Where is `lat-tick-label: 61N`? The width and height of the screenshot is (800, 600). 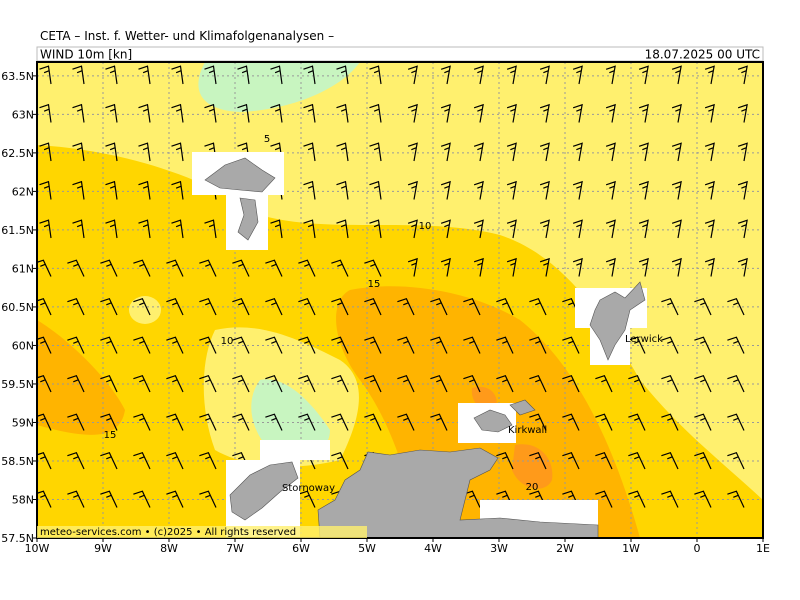
lat-tick-label: 61N is located at coordinates (23, 268).